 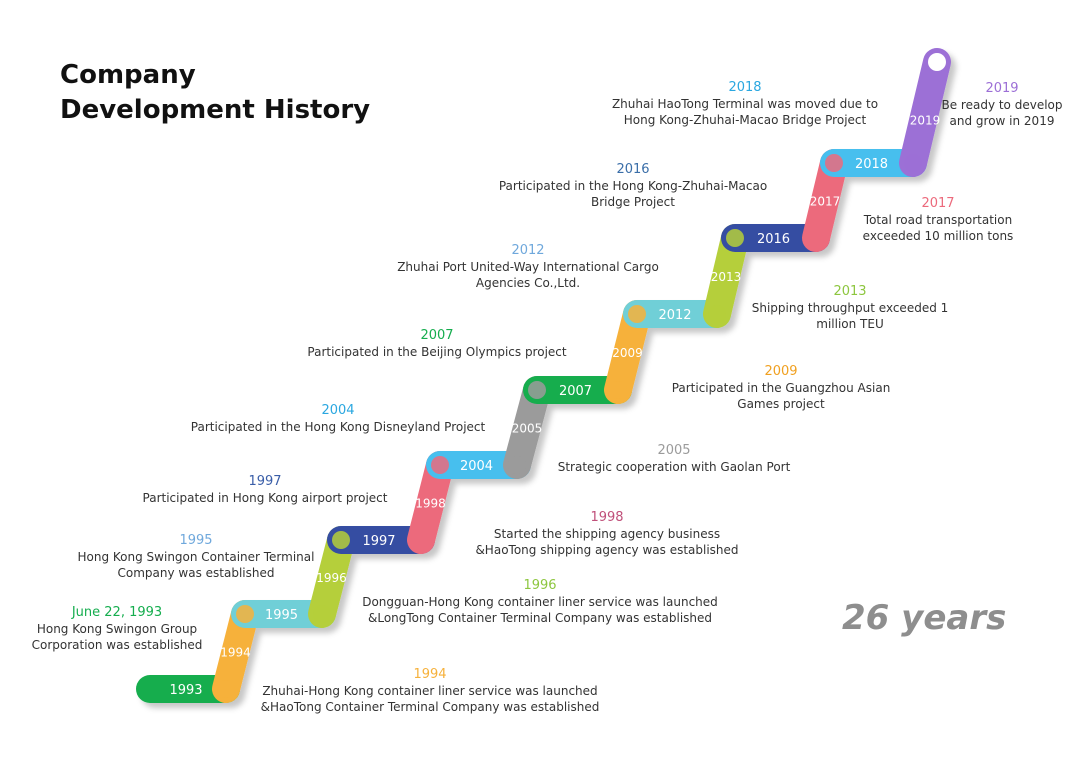 I want to click on step-year-label: 2007, so click(x=575, y=391).